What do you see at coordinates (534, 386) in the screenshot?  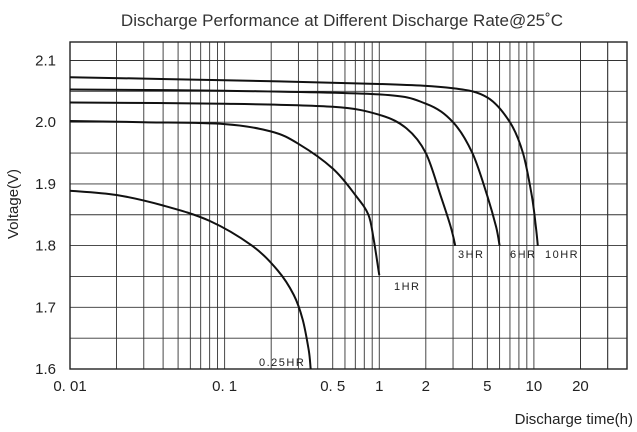 I see `x-tick-label: 10` at bounding box center [534, 386].